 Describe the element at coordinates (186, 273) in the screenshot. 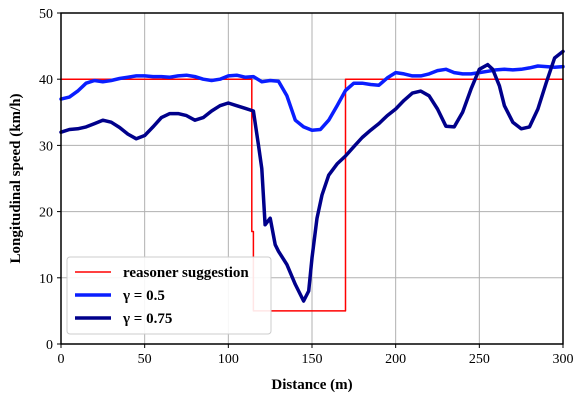

I see `legend-label-1: reasoner suggestion` at that location.